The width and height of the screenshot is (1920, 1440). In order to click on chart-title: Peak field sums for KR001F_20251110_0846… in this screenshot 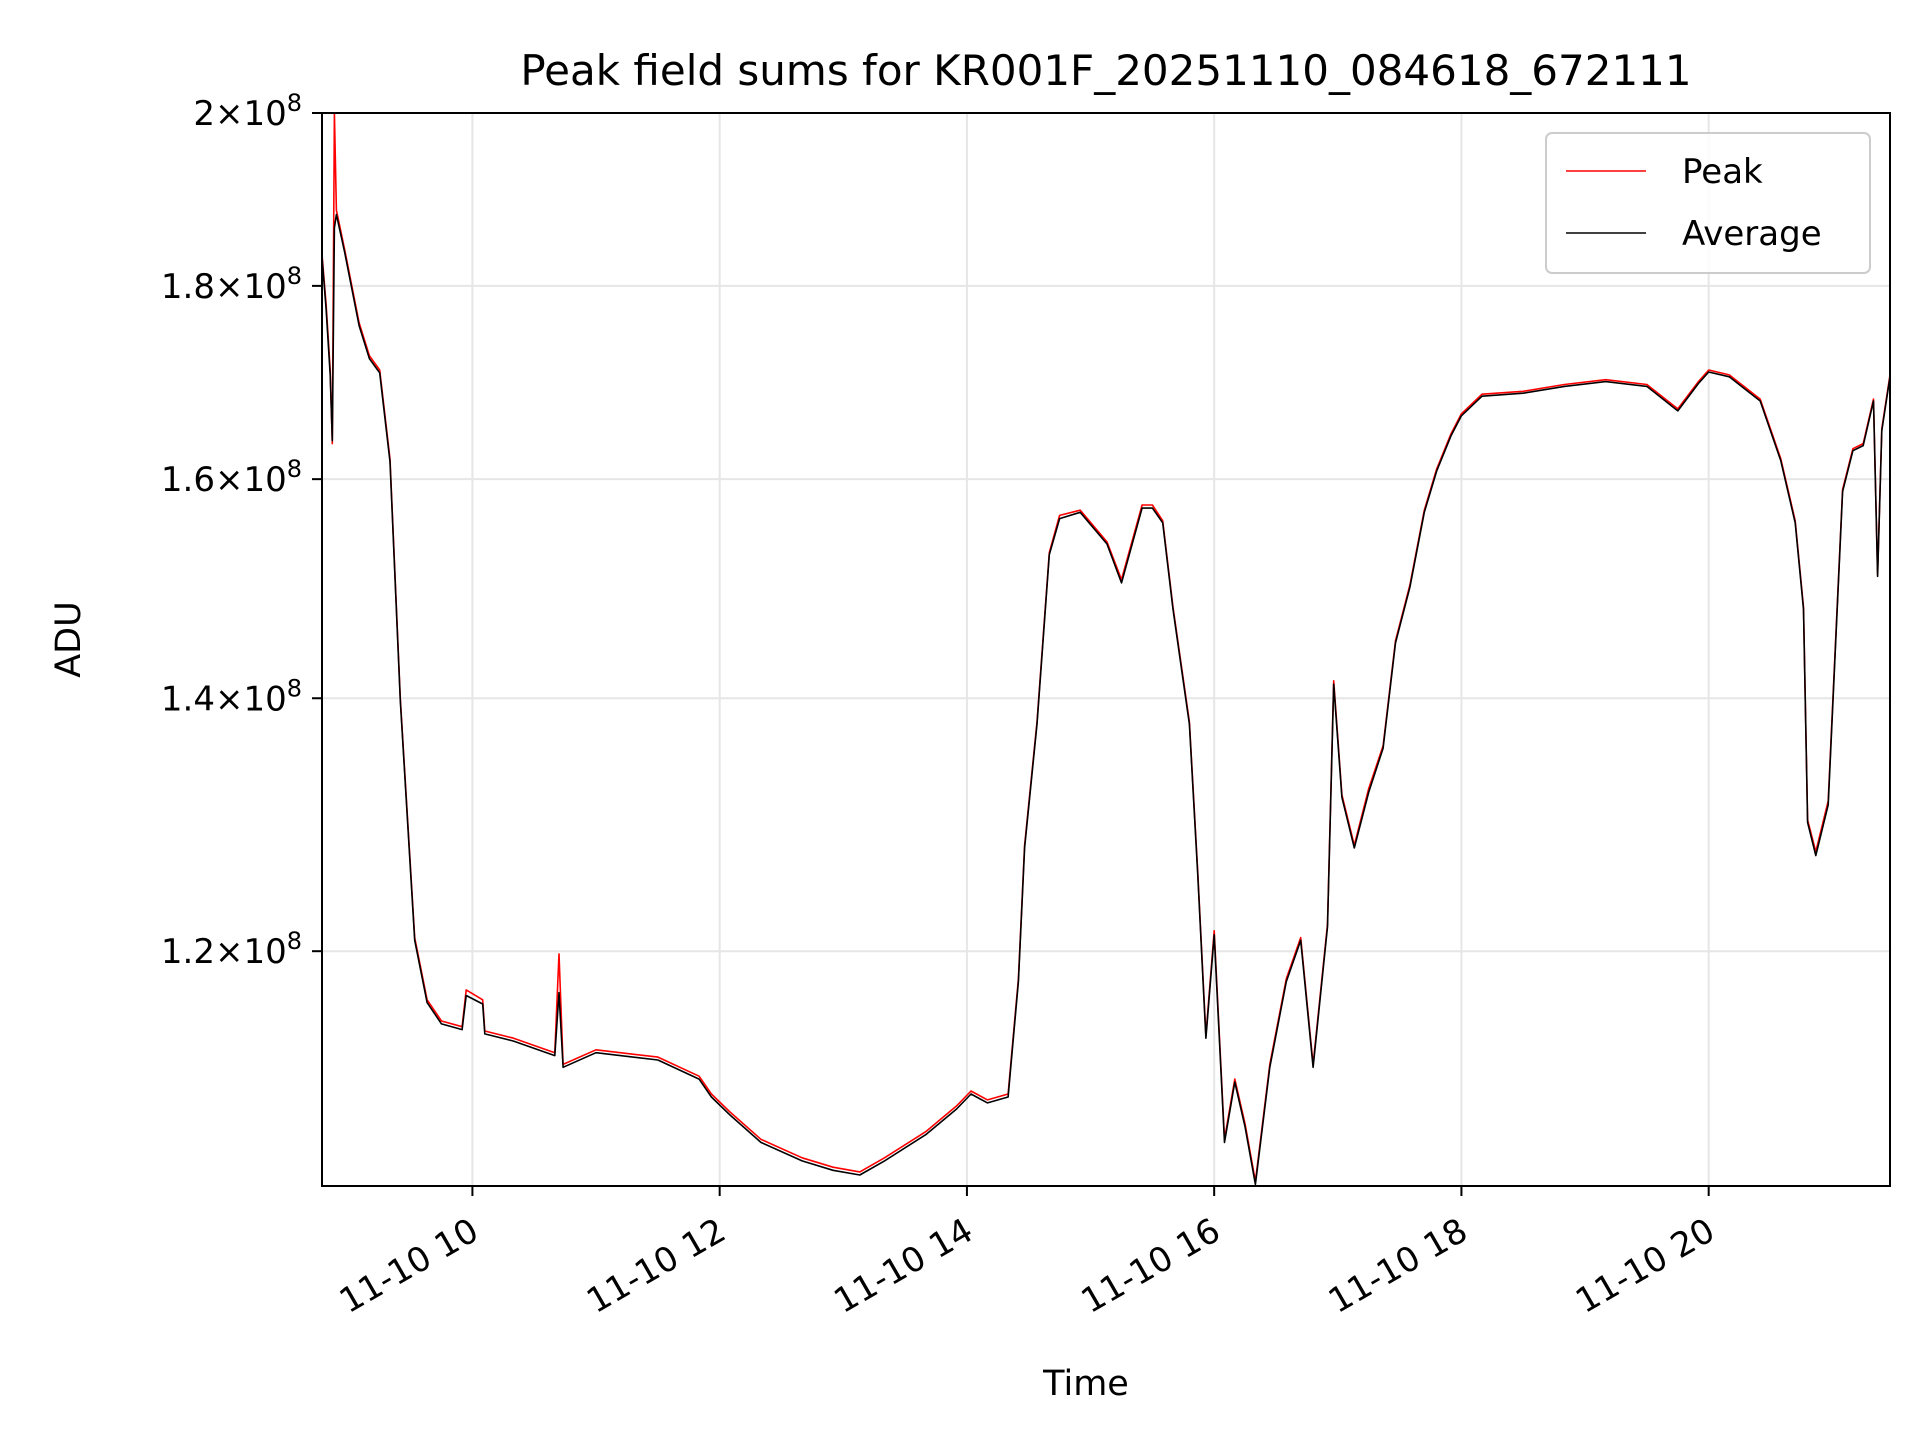, I will do `click(1105, 70)`.